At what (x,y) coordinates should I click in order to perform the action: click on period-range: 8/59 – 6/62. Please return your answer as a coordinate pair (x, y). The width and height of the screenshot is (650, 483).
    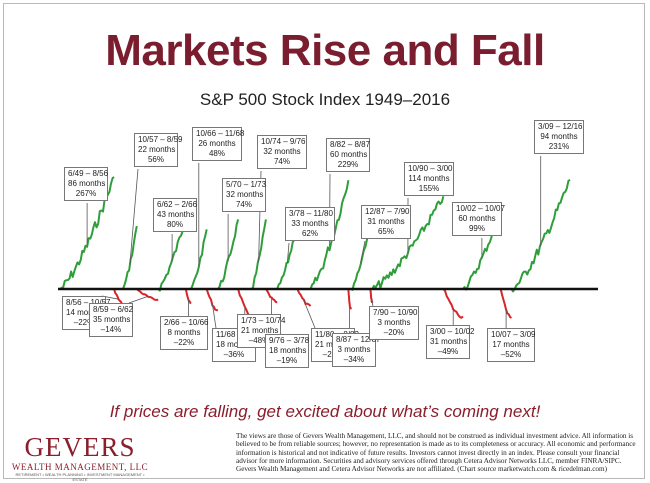
    Looking at the image, I should click on (113, 309).